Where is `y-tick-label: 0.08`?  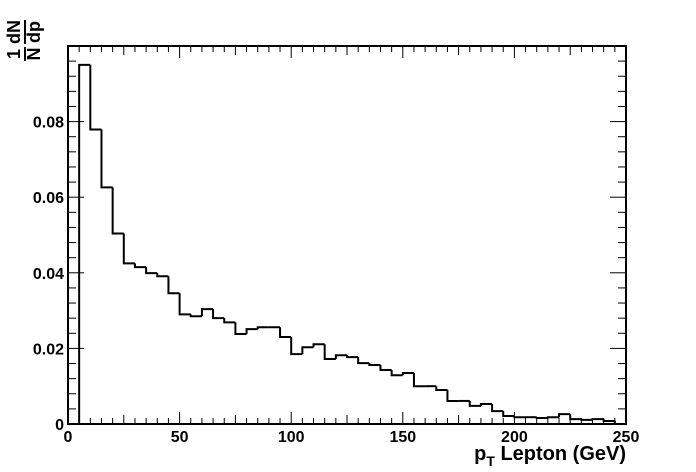
y-tick-label: 0.08 is located at coordinates (48, 123).